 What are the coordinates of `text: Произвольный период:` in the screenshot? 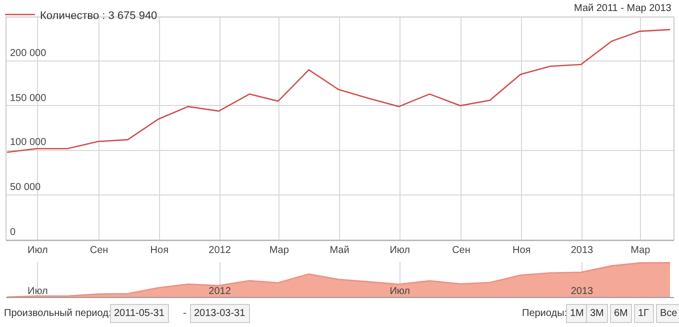 It's located at (58, 313).